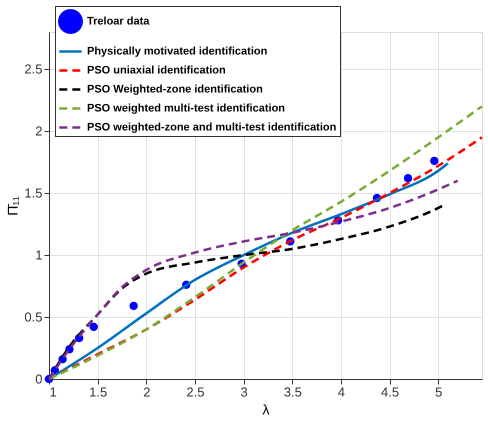 The width and height of the screenshot is (488, 423). I want to click on x-tick-label: 1.5, so click(98, 392).